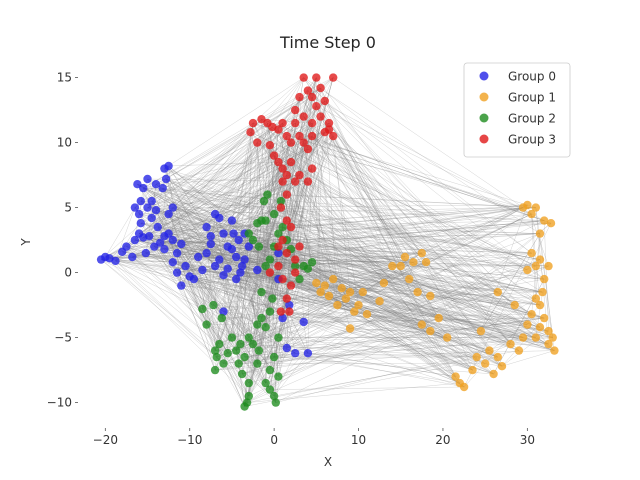 The width and height of the screenshot is (640, 480). What do you see at coordinates (26, 242) in the screenshot?
I see `y-axis-label: Y` at bounding box center [26, 242].